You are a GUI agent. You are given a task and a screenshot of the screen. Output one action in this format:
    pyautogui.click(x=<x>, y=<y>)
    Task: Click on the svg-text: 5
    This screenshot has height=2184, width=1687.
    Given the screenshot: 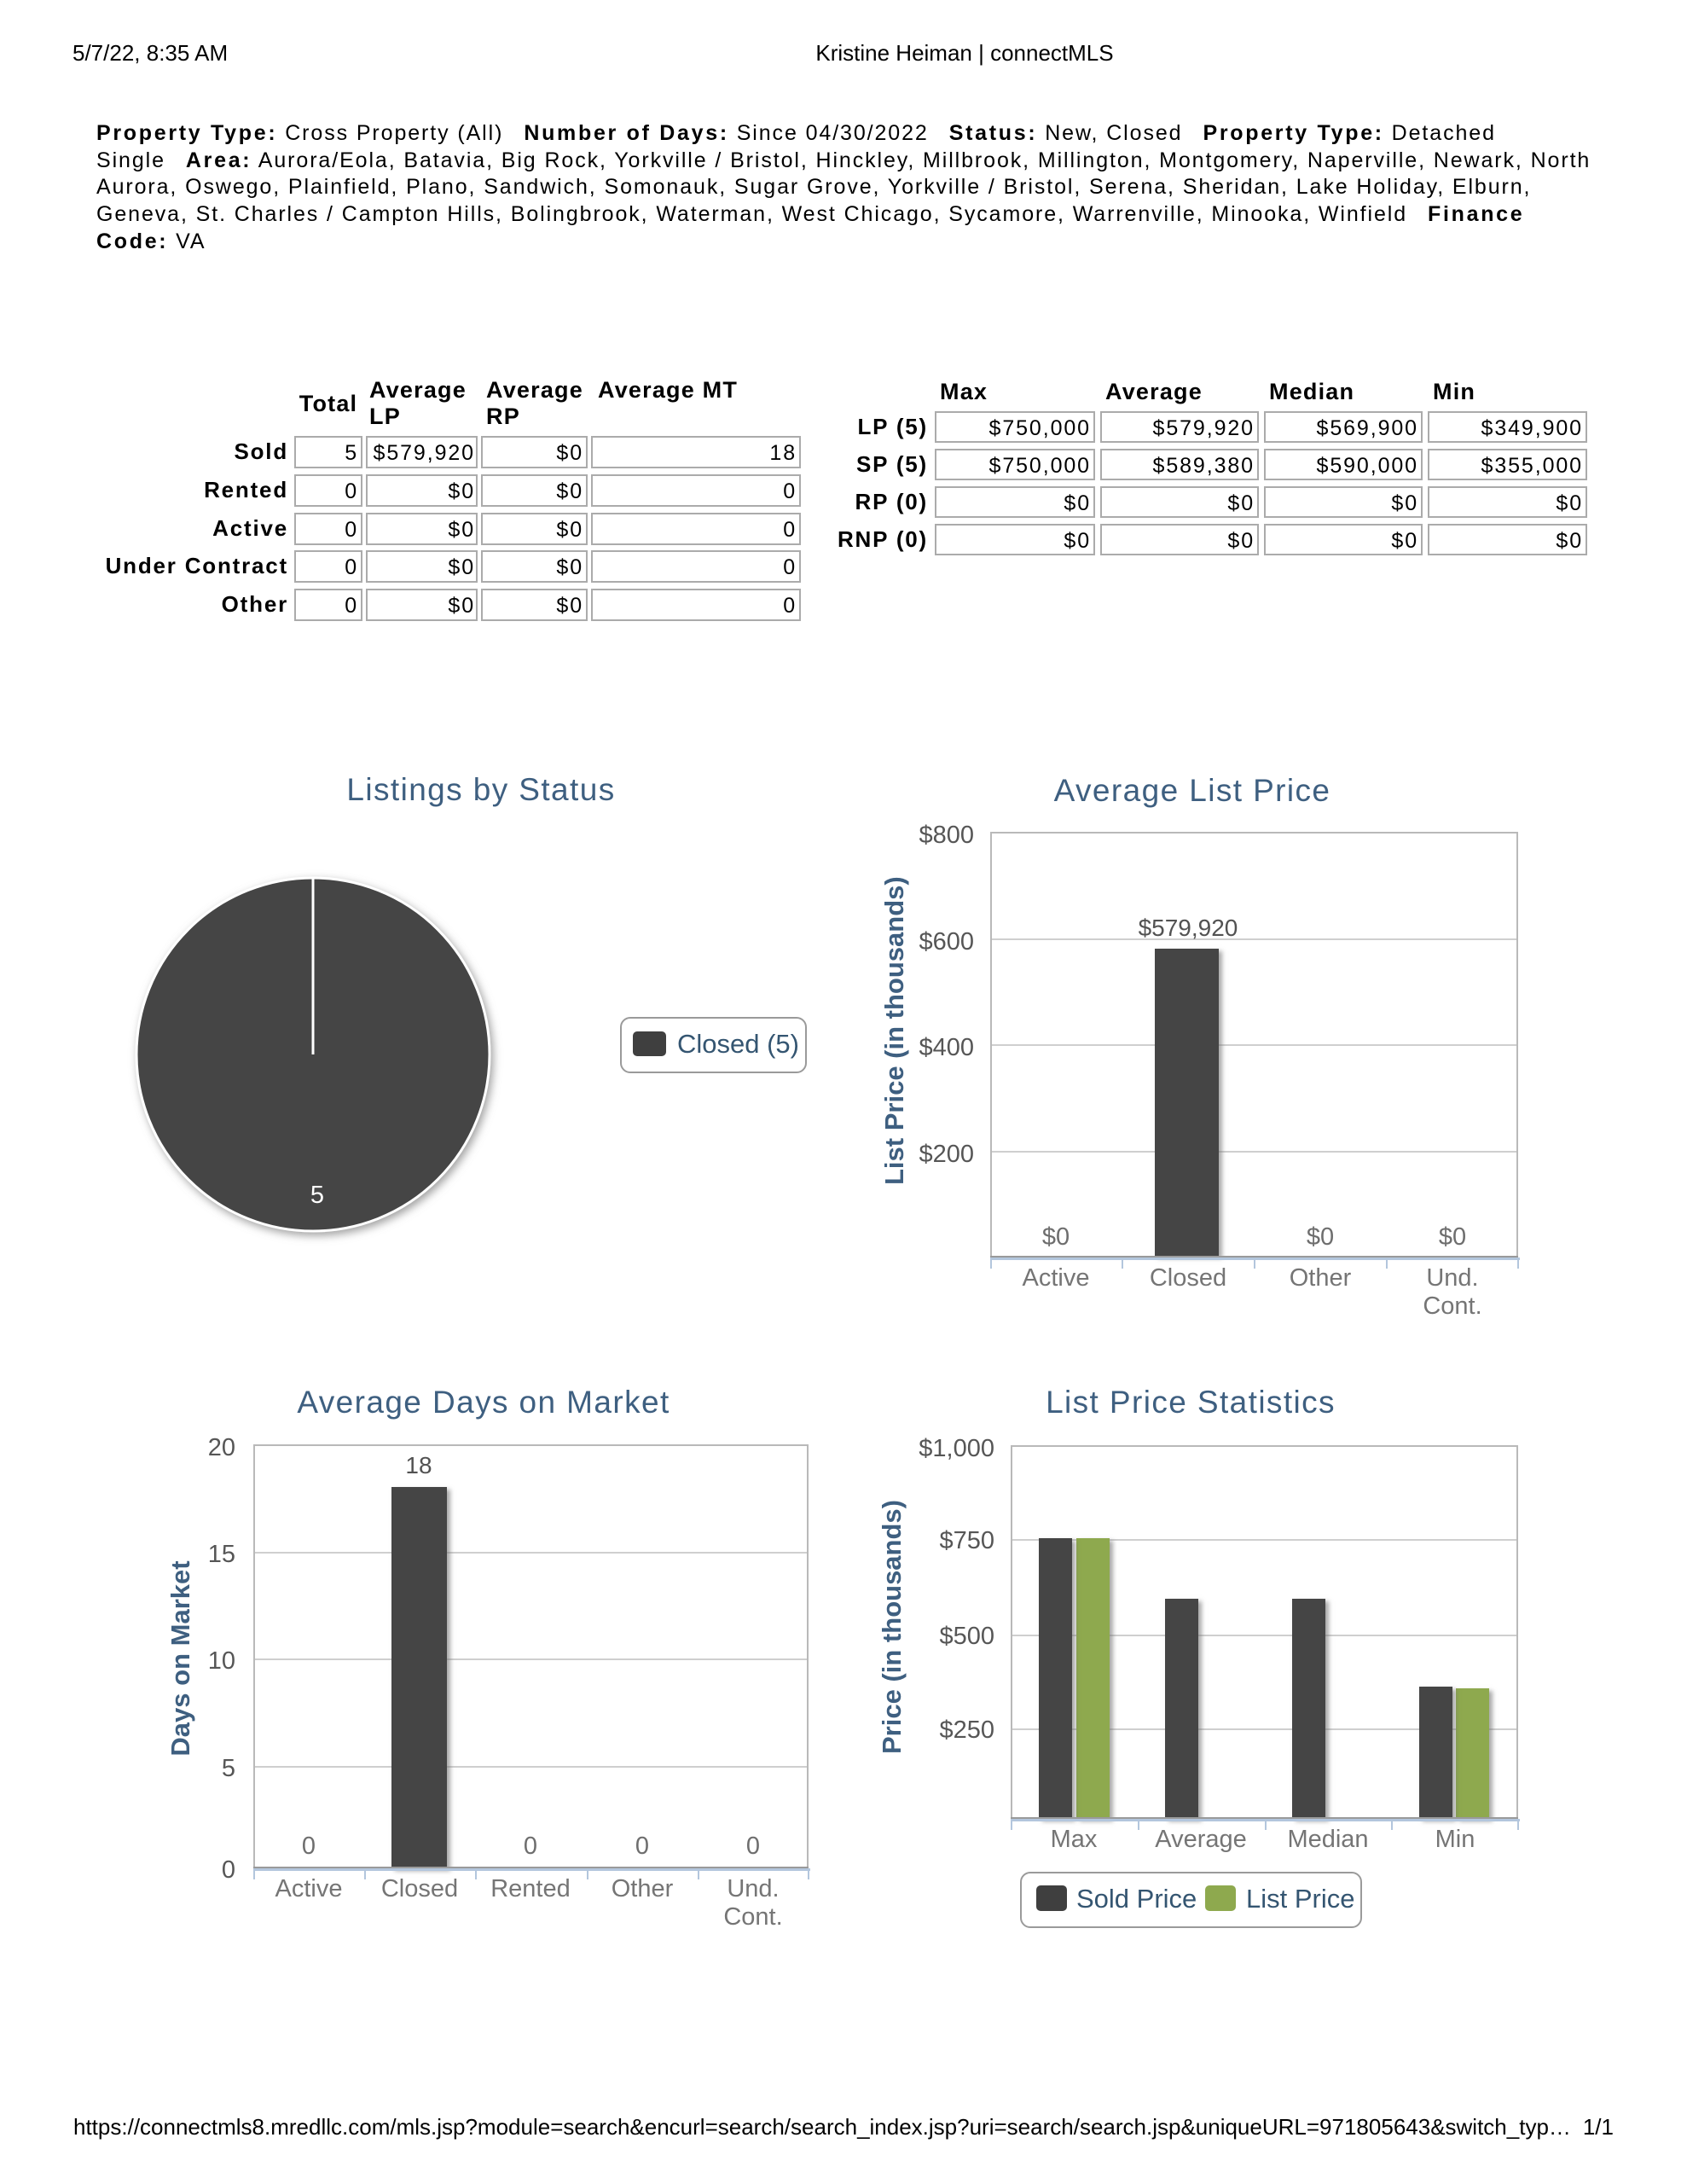 What is the action you would take?
    pyautogui.click(x=317, y=1196)
    